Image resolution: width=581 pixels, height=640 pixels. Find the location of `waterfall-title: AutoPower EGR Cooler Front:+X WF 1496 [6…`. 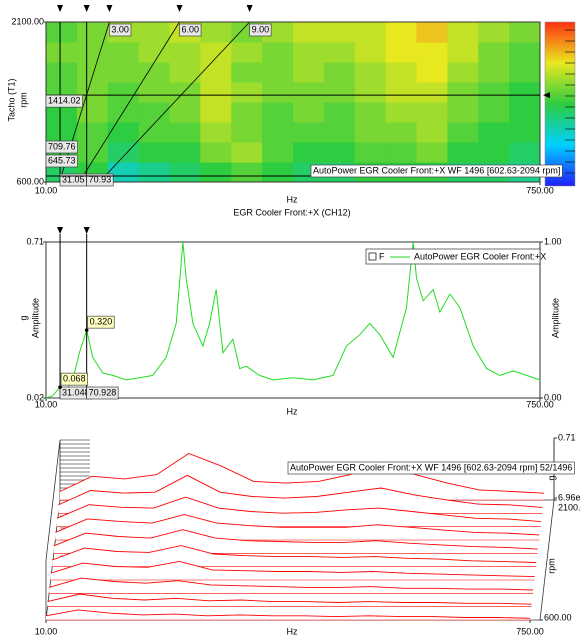

waterfall-title: AutoPower EGR Cooler Front:+X WF 1496 [6… is located at coordinates (431, 467).